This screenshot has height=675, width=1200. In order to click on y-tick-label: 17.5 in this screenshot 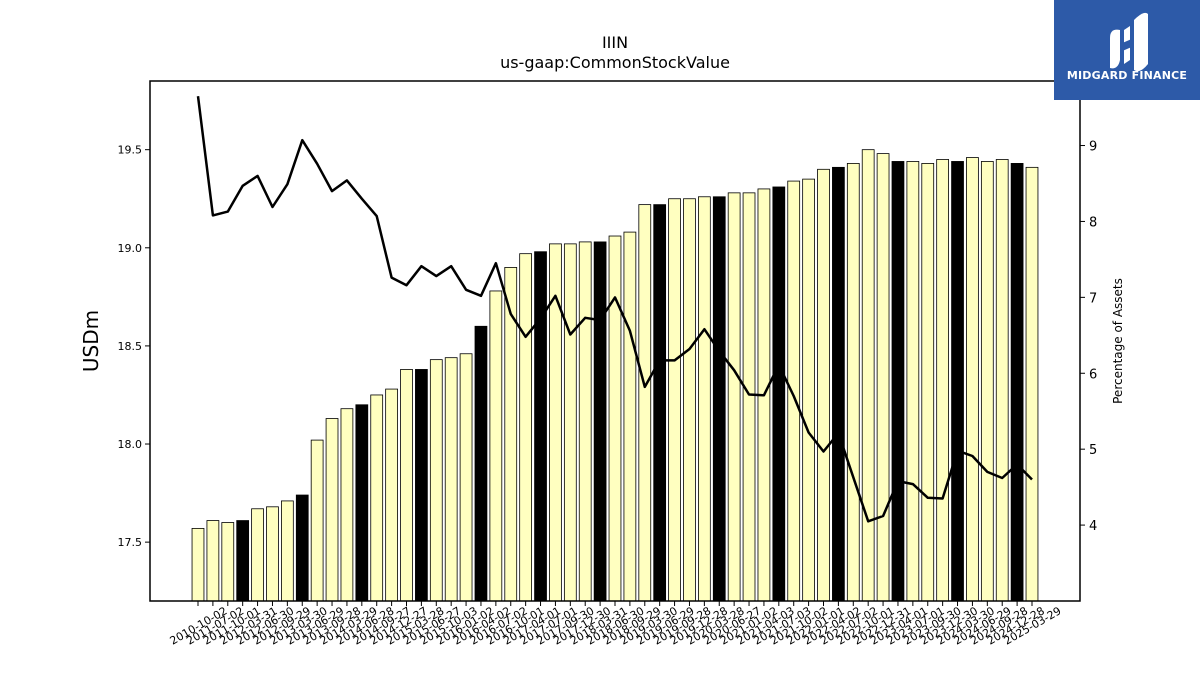, I will do `click(130, 542)`.